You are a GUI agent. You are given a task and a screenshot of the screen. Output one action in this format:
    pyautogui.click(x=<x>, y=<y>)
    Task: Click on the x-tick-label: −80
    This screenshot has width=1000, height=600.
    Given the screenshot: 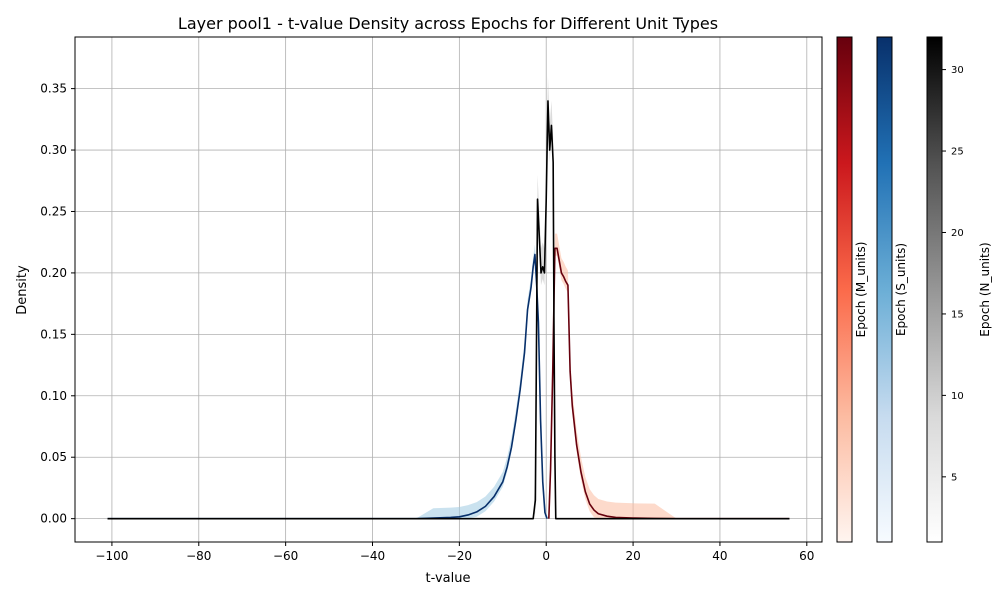 What is the action you would take?
    pyautogui.click(x=198, y=556)
    